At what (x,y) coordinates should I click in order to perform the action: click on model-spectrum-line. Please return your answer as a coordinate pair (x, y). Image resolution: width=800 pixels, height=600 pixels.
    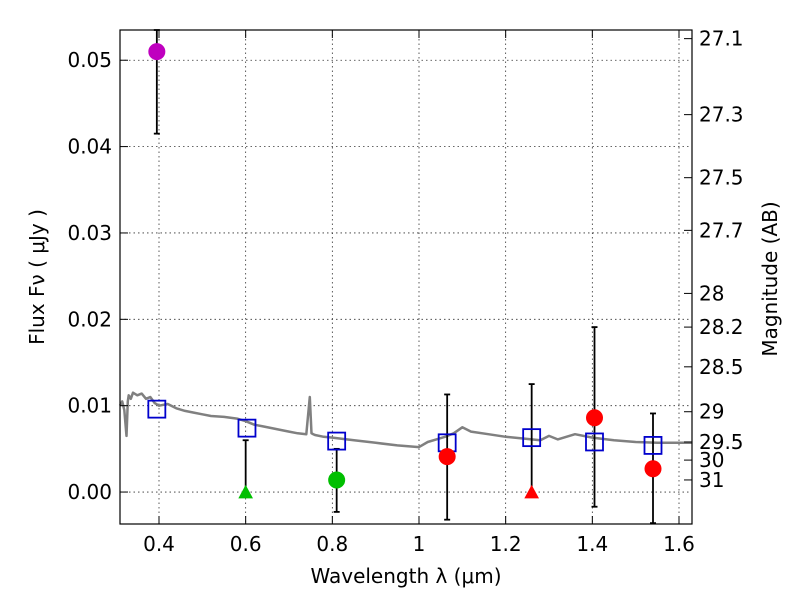
    Looking at the image, I should click on (405, 420).